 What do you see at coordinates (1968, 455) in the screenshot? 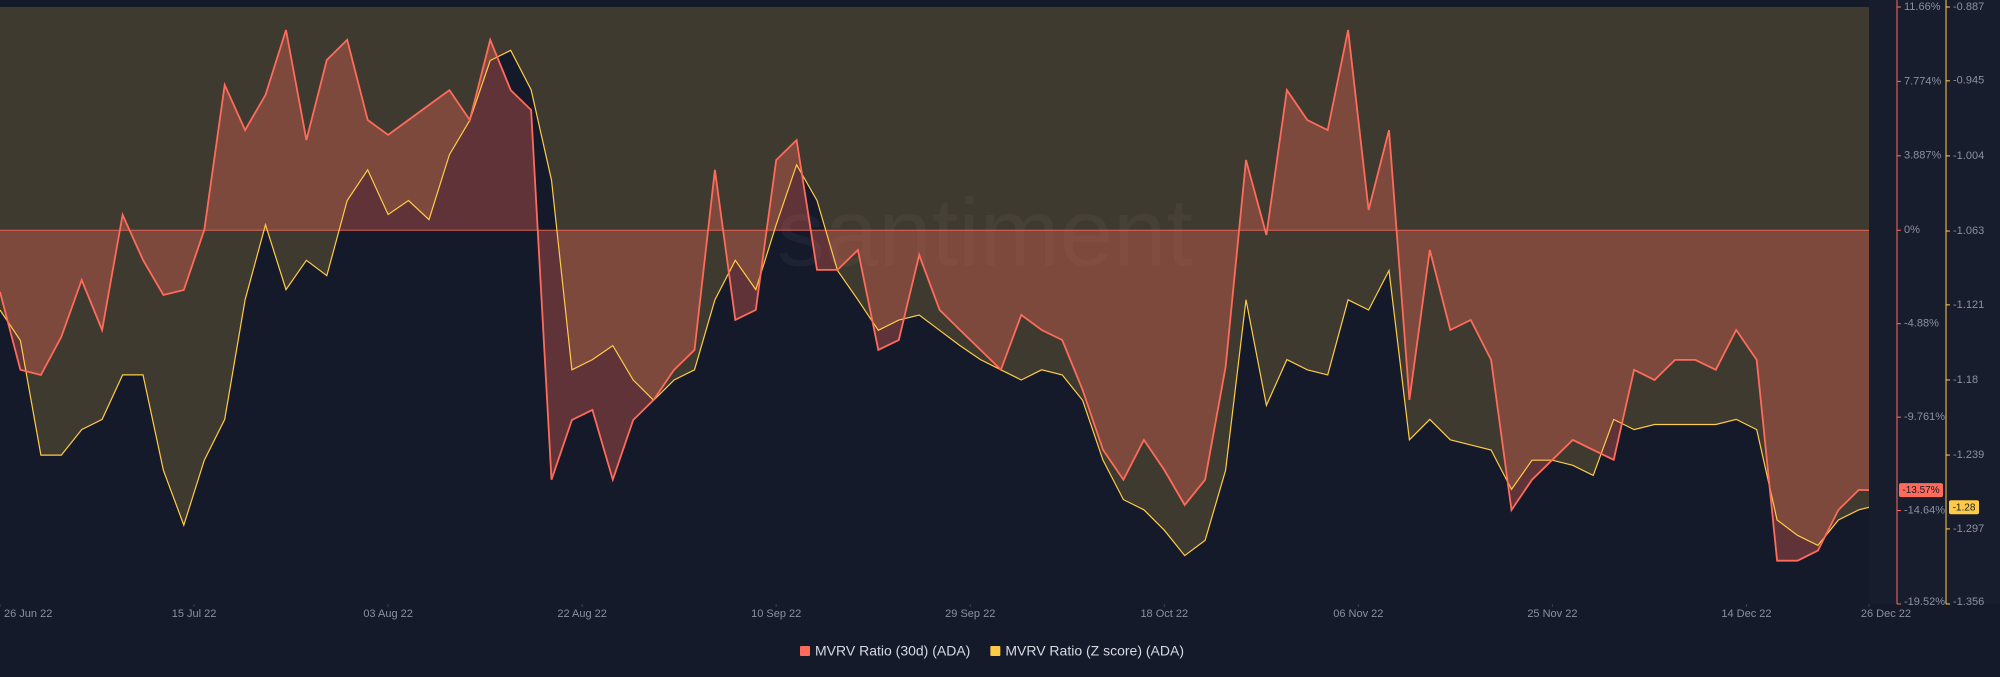
I see `y2-tick-label: -1.239` at bounding box center [1968, 455].